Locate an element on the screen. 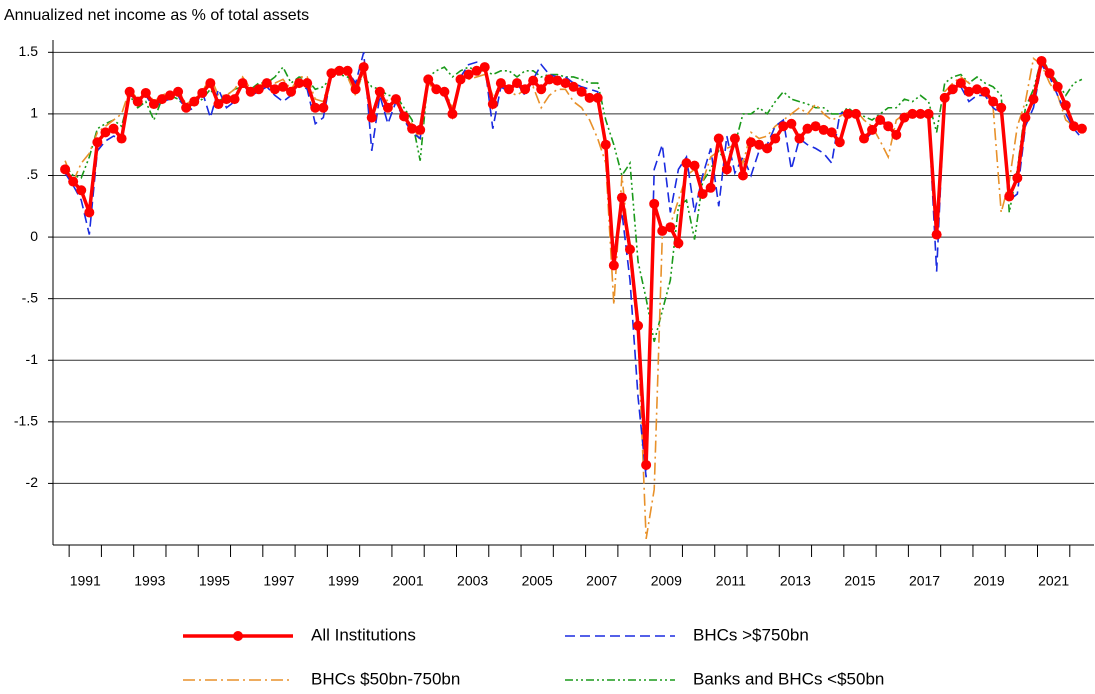  y-tick-label: -2 is located at coordinates (32, 482).